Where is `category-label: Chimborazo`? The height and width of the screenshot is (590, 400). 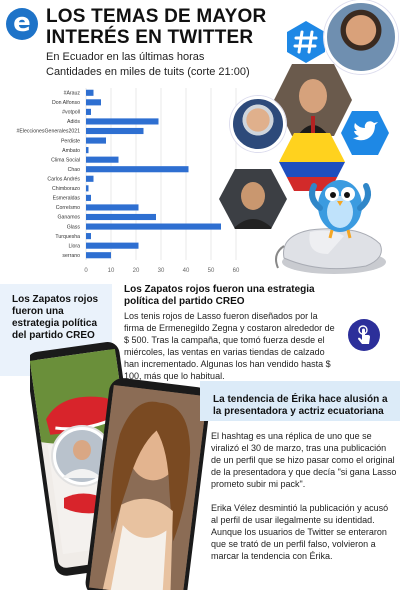
category-label: Chimborazo is located at coordinates (66, 189).